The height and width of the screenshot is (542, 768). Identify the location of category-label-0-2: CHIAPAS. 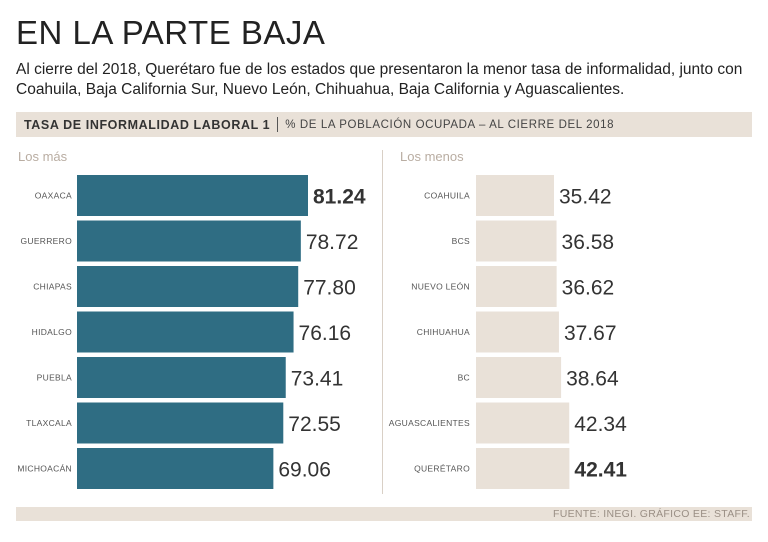
(52, 287).